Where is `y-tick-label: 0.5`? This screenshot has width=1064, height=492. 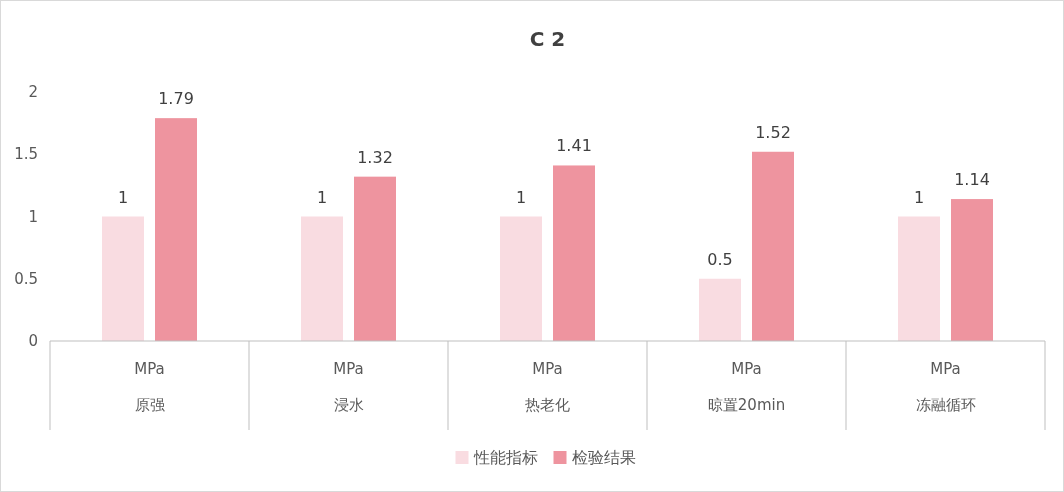
y-tick-label: 0.5 is located at coordinates (26, 278).